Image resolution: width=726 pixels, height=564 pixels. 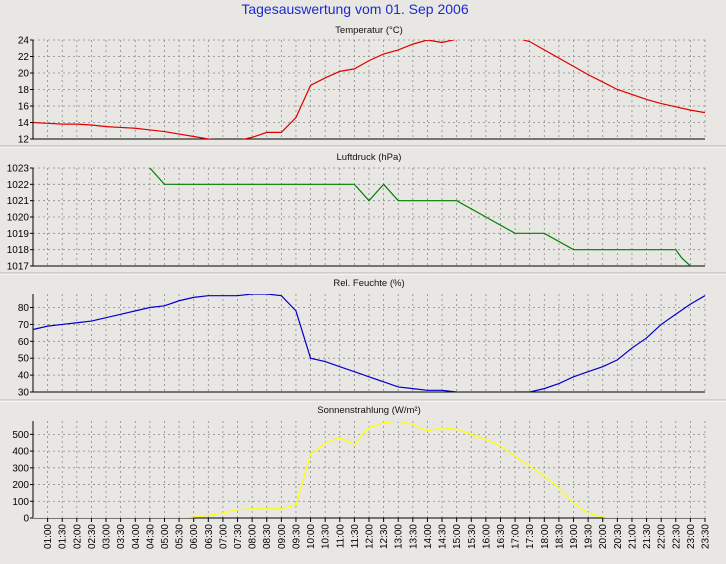 I want to click on luftdruck-ytick-label: 1021, so click(x=18, y=201).